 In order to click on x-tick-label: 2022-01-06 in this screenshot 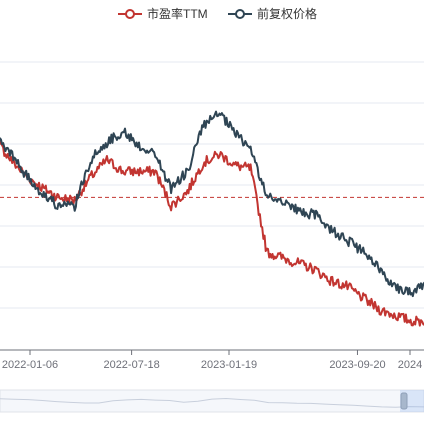, I will do `click(30, 365)`.